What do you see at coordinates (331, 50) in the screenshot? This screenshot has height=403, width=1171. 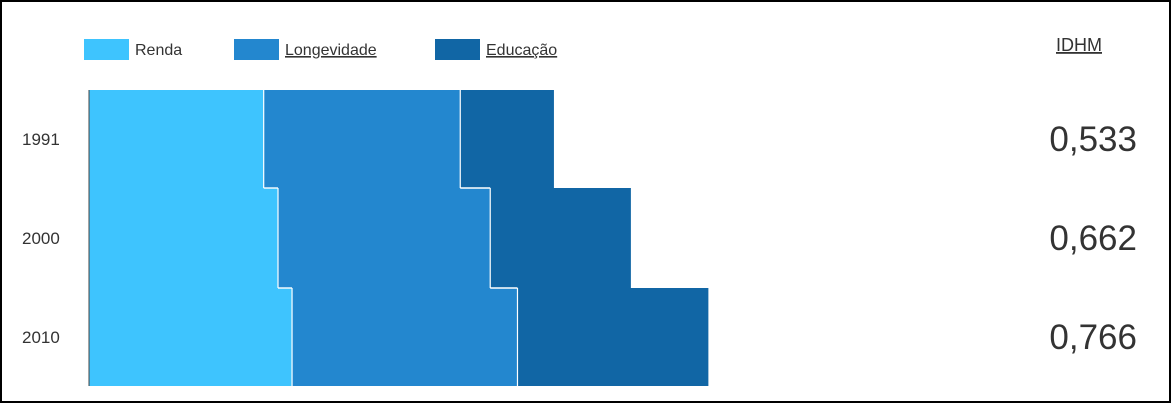 I see `legend-label-longevidade: Longevidade` at bounding box center [331, 50].